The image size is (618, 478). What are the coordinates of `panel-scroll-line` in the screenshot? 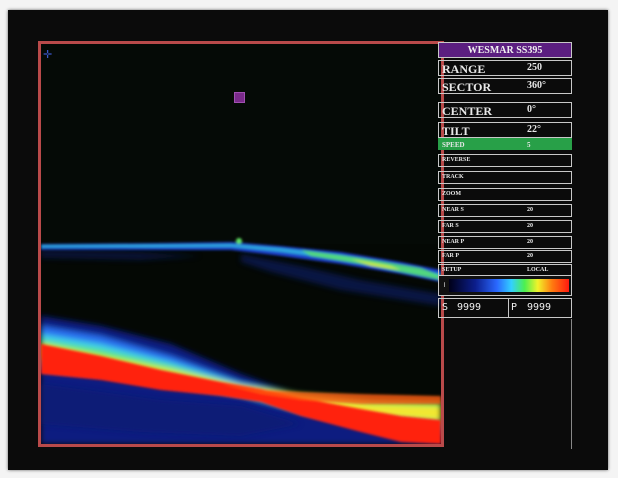 It's located at (571, 384).